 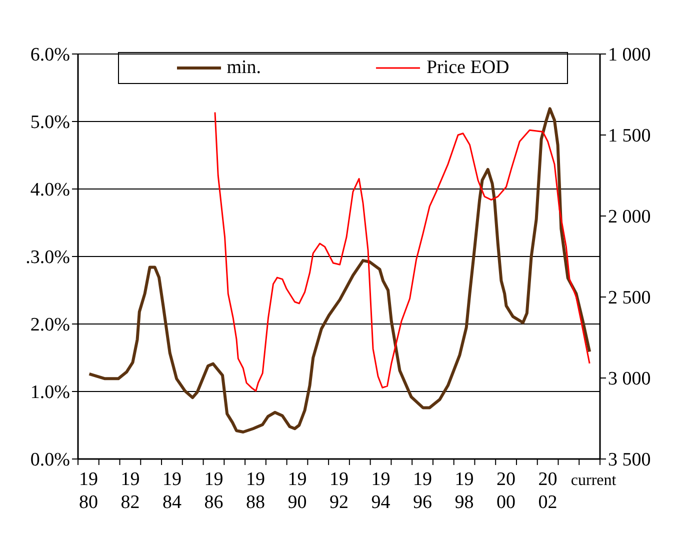 What do you see at coordinates (214, 491) in the screenshot?
I see `x-tick-label: 19 86` at bounding box center [214, 491].